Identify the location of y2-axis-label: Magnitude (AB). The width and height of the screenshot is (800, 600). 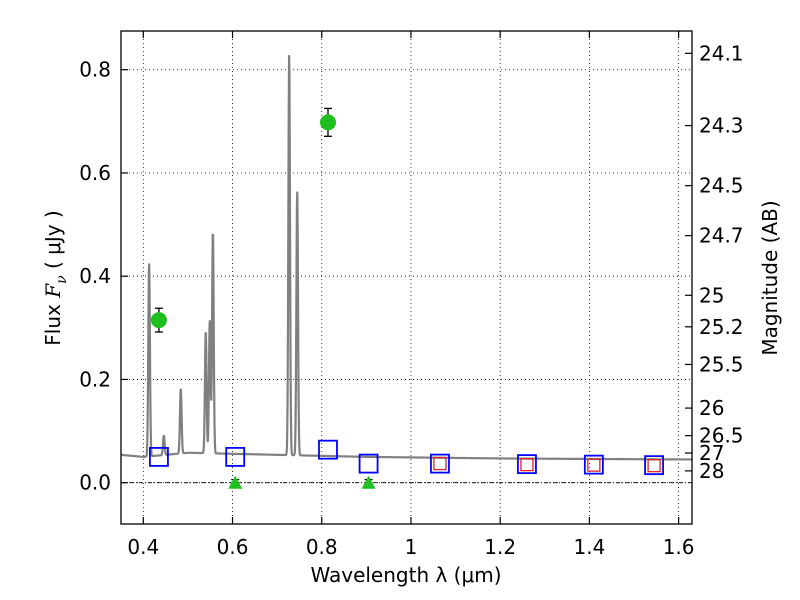
(770, 277).